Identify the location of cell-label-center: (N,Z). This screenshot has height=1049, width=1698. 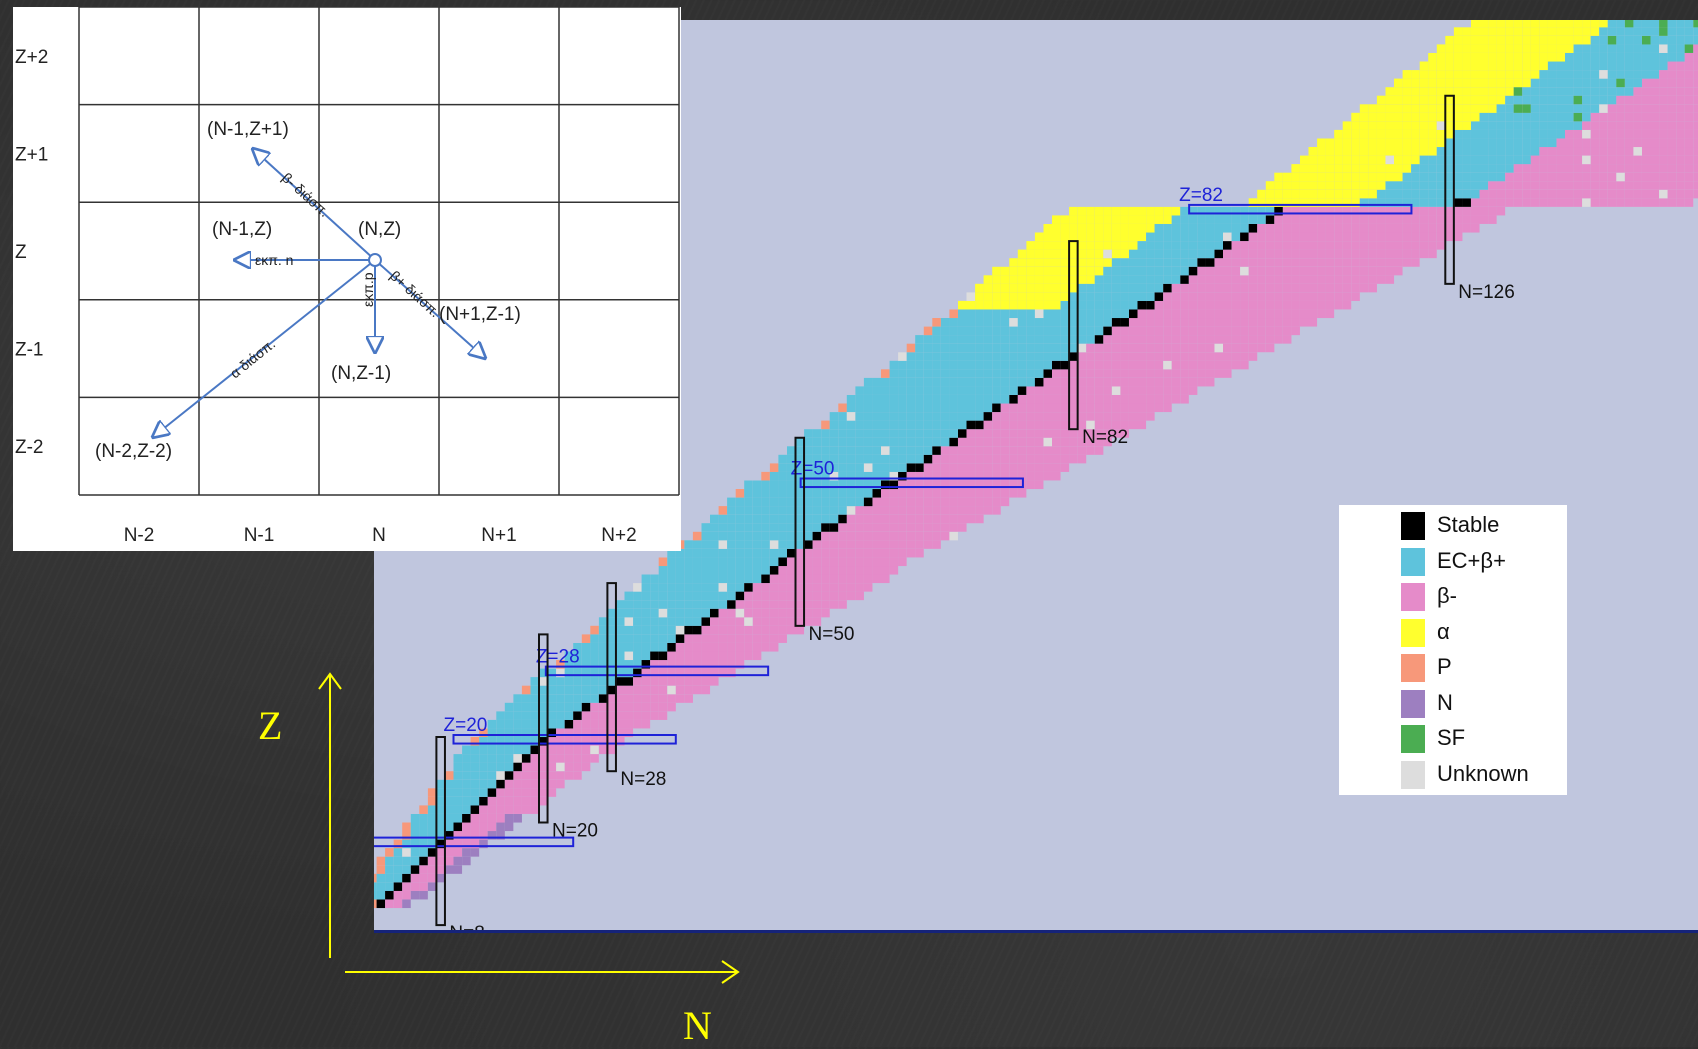
(379, 229).